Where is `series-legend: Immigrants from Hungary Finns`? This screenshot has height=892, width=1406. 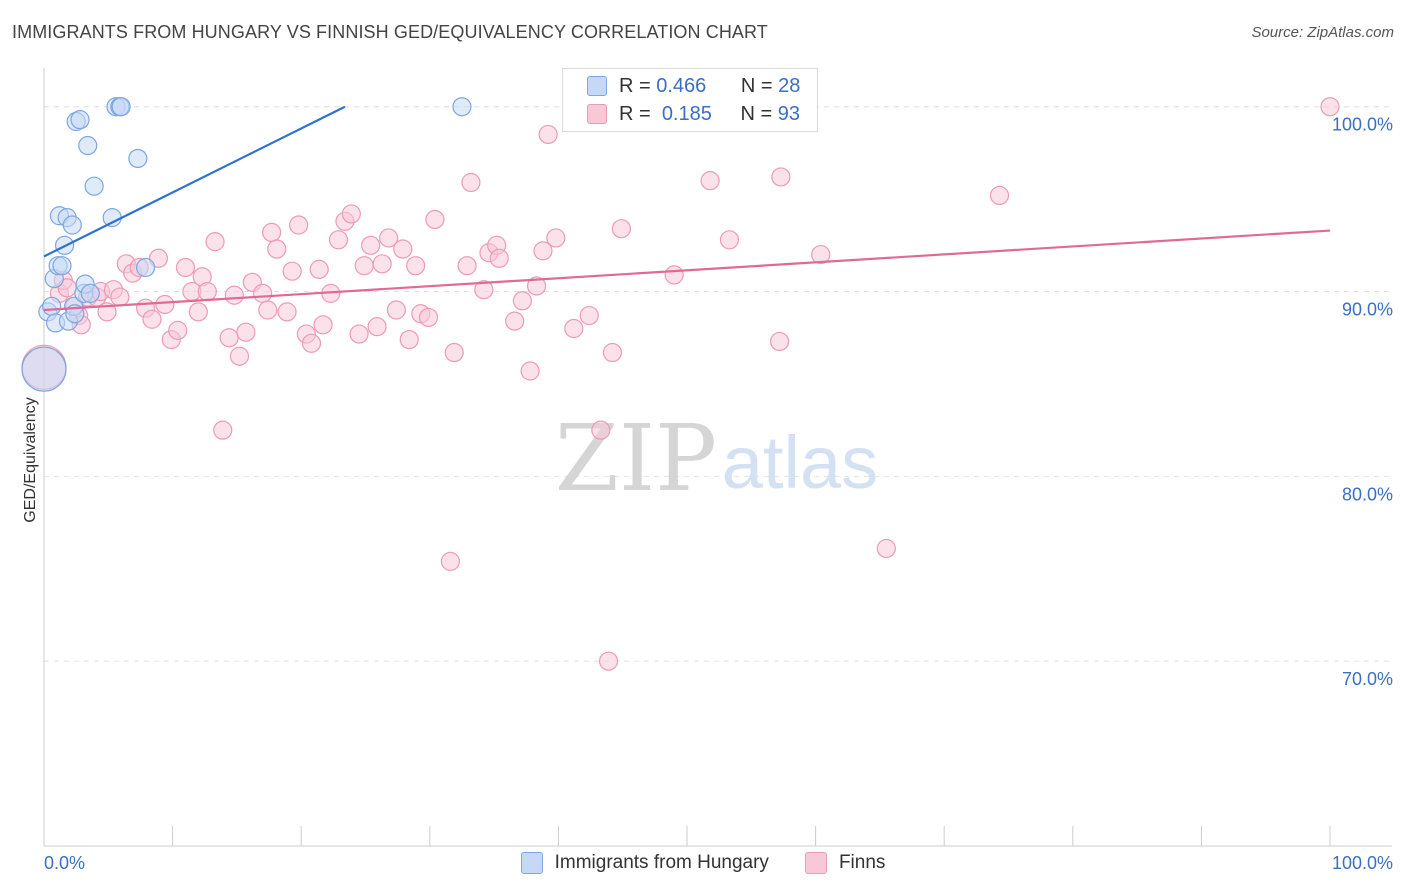
series-legend: Immigrants from Hungary Finns is located at coordinates (703, 863).